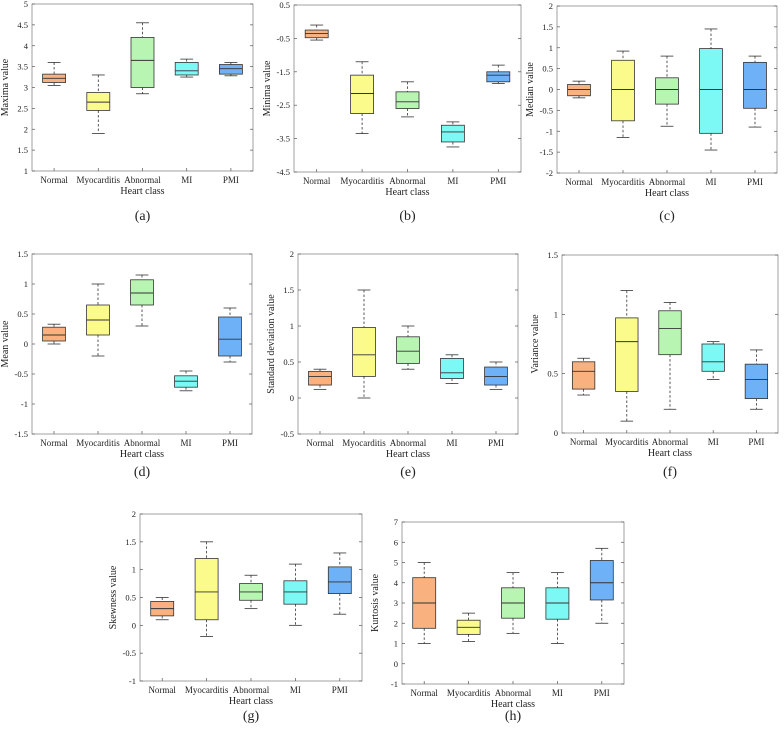  What do you see at coordinates (535, 344) in the screenshot?
I see `y-axis-label: Variance value` at bounding box center [535, 344].